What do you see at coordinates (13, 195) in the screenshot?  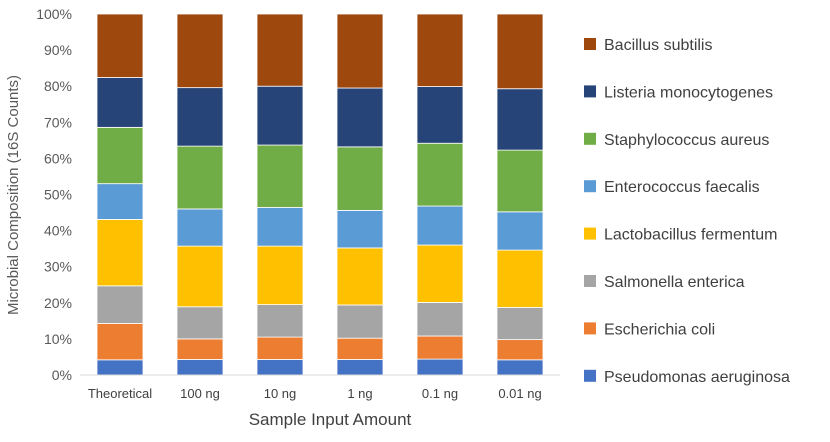 I see `y-axis-label: Microbial Composition (16S Counts)` at bounding box center [13, 195].